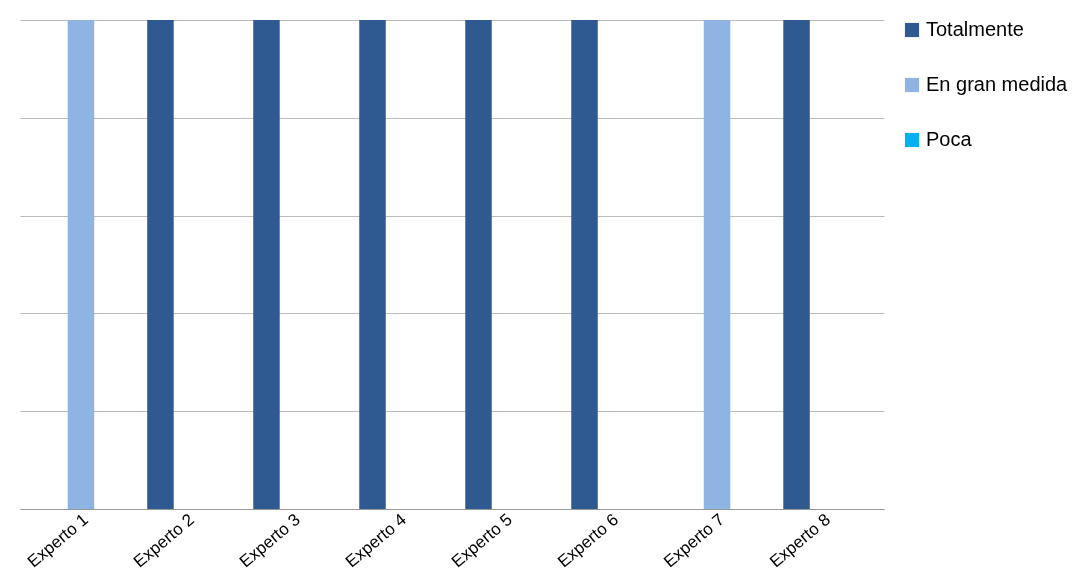 The image size is (1083, 581). What do you see at coordinates (949, 139) in the screenshot?
I see `legend-label: Poca` at bounding box center [949, 139].